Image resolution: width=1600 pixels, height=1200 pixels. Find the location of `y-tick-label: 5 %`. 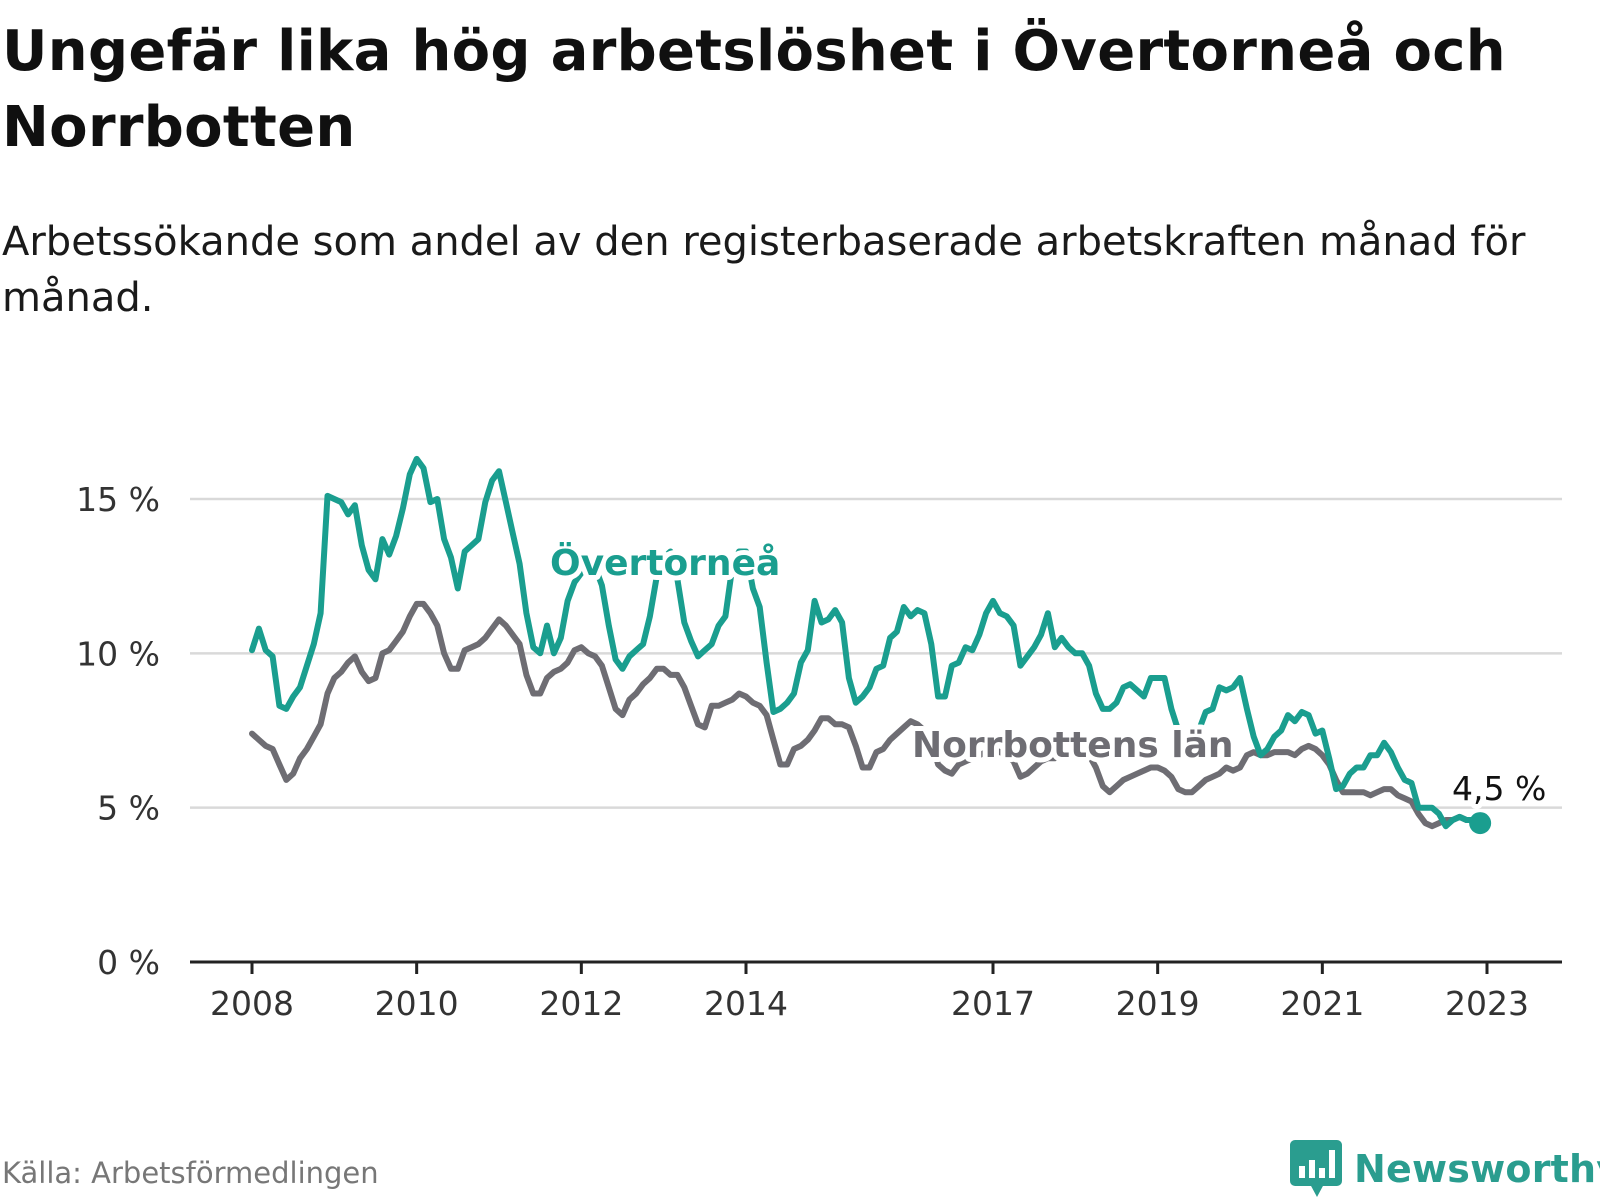

y-tick-label: 5 % is located at coordinates (128, 808).